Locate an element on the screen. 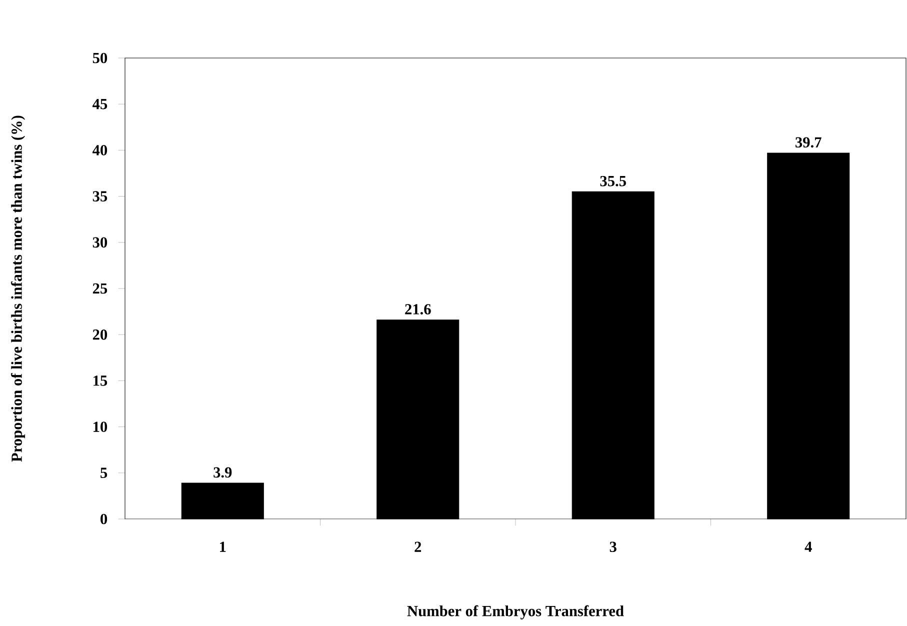 Image resolution: width=907 pixels, height=626 pixels. data-label: 3.9 is located at coordinates (223, 472).